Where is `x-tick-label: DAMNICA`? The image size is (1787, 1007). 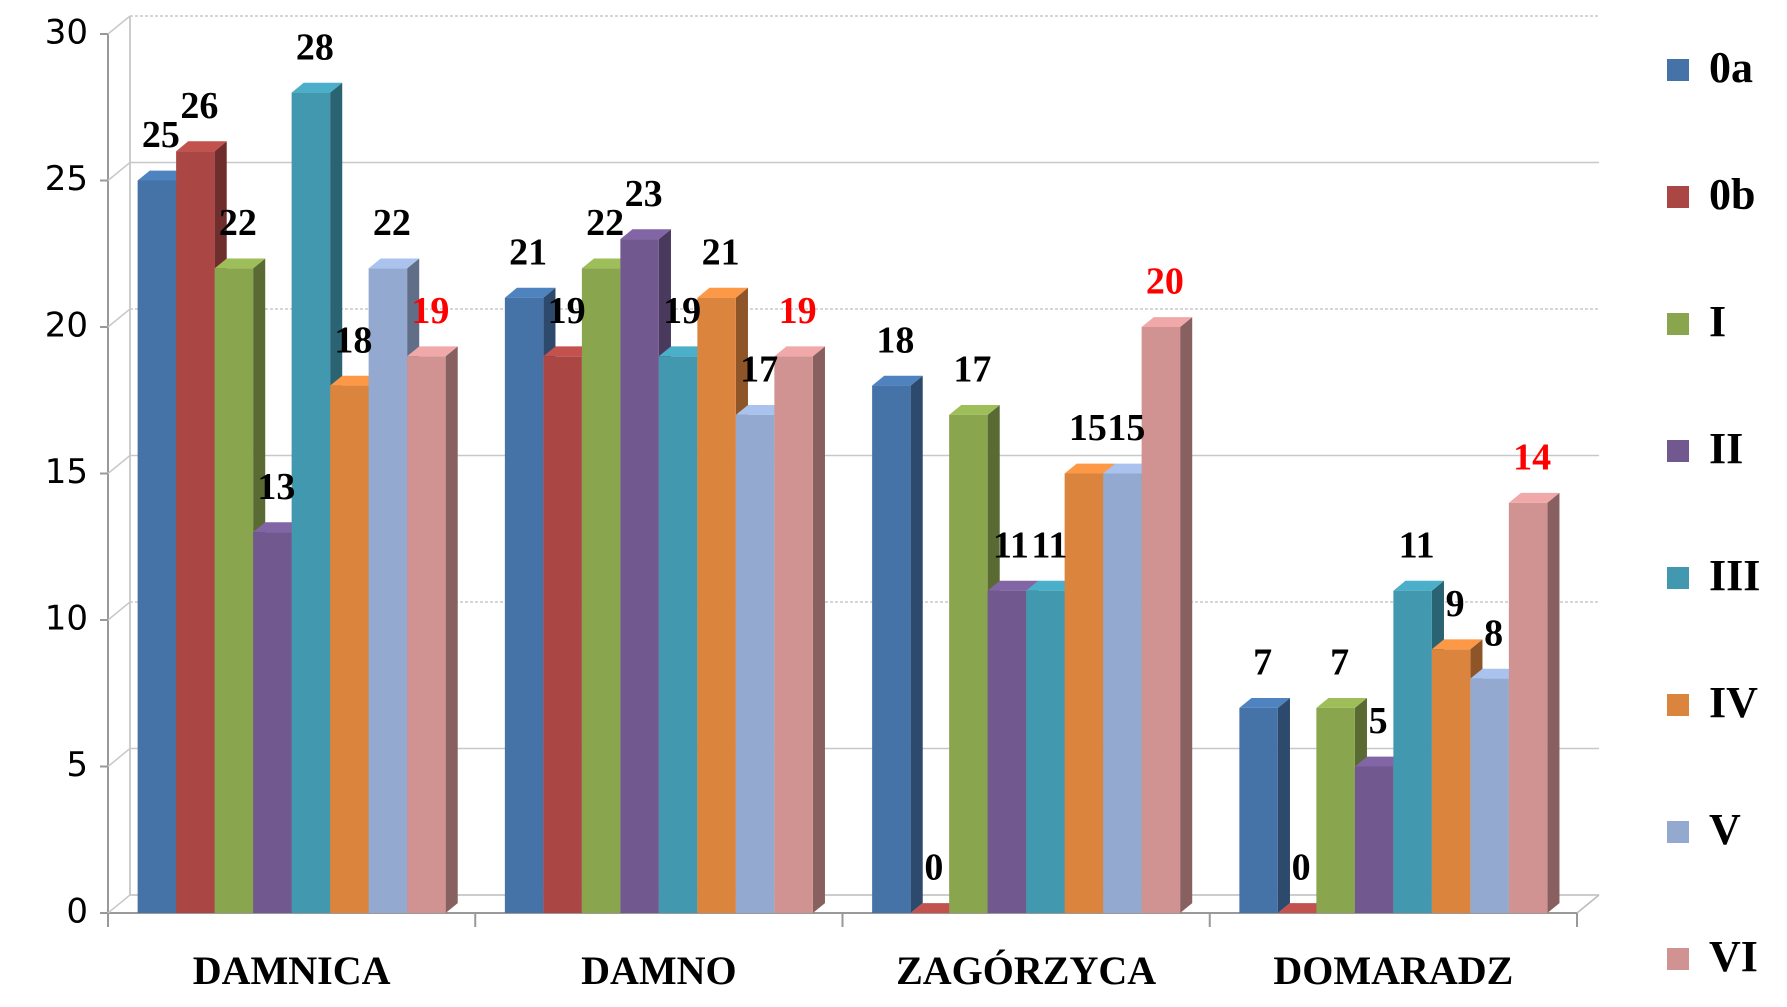 x-tick-label: DAMNICA is located at coordinates (292, 970).